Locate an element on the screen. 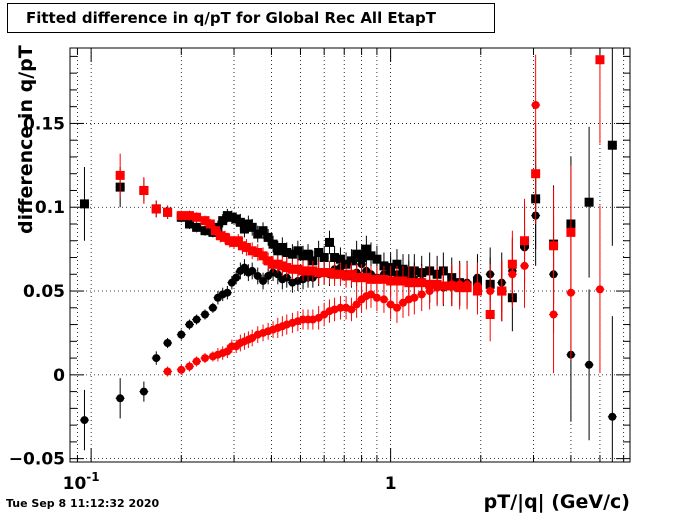 The height and width of the screenshot is (514, 700). x-axis-title: pT/|q| (GeV/c) is located at coordinates (557, 502).